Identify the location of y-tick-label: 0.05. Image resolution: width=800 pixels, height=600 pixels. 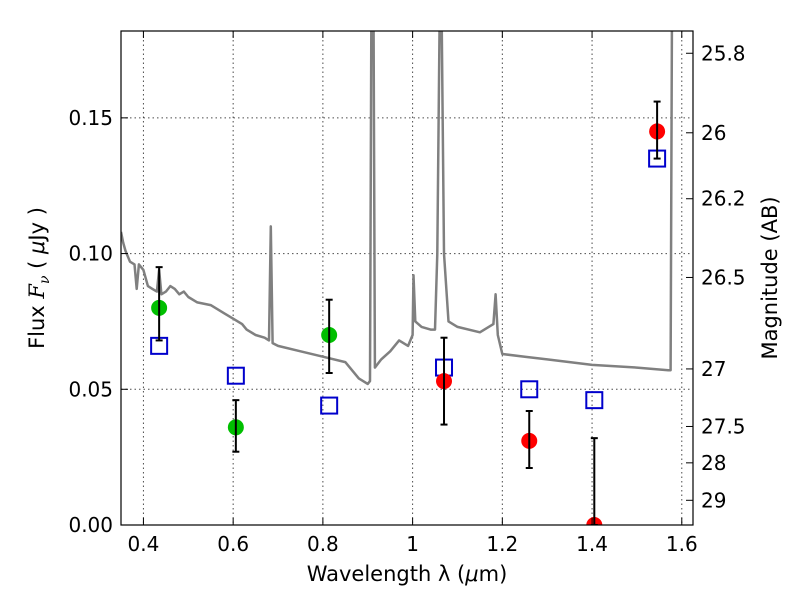
(90, 389).